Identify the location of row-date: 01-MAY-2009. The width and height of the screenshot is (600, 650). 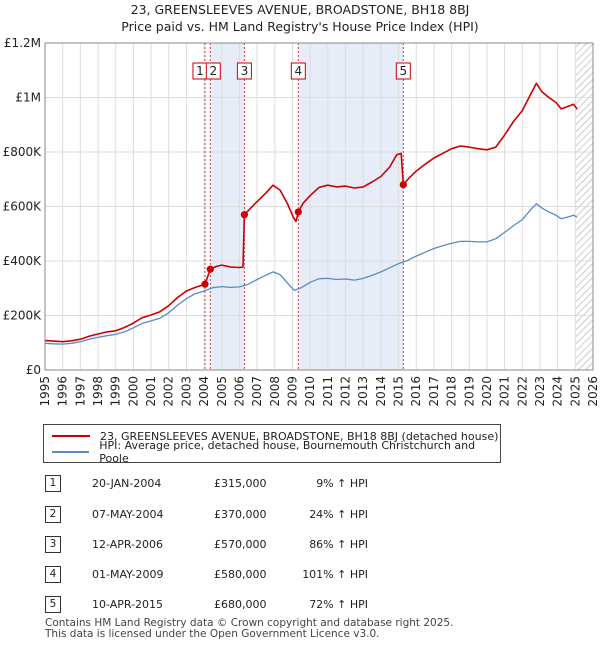
(128, 574).